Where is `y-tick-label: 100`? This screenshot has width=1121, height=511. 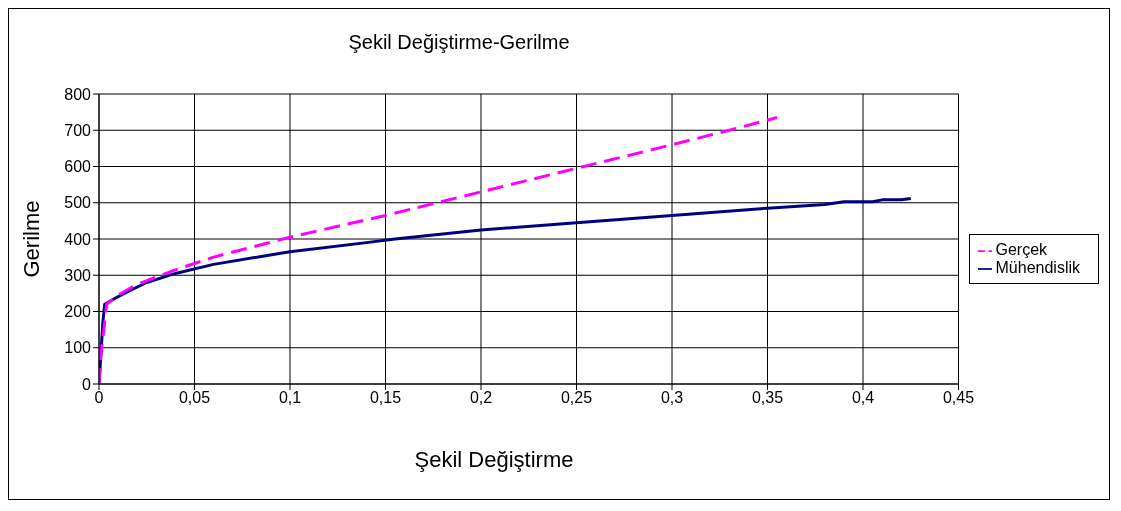
y-tick-label: 100 is located at coordinates (78, 348).